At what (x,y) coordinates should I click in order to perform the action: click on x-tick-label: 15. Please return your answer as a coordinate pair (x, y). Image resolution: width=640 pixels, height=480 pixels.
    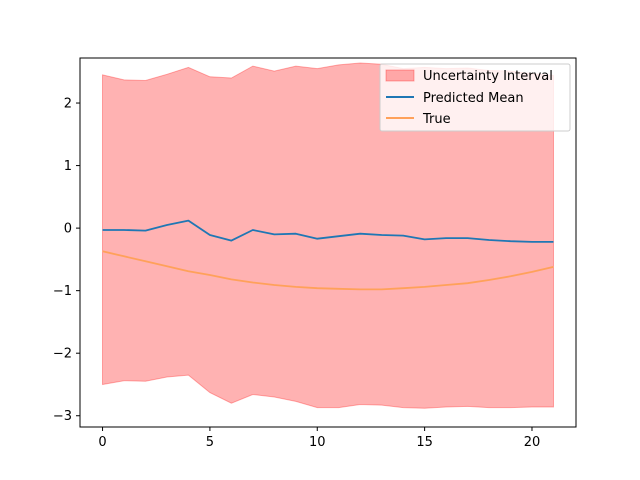
    Looking at the image, I should click on (424, 442).